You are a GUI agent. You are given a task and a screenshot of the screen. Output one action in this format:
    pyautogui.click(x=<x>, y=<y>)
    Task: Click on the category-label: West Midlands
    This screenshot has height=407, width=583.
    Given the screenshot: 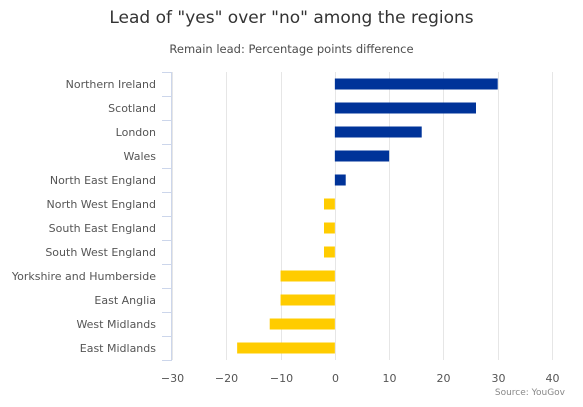 What is the action you would take?
    pyautogui.click(x=116, y=324)
    